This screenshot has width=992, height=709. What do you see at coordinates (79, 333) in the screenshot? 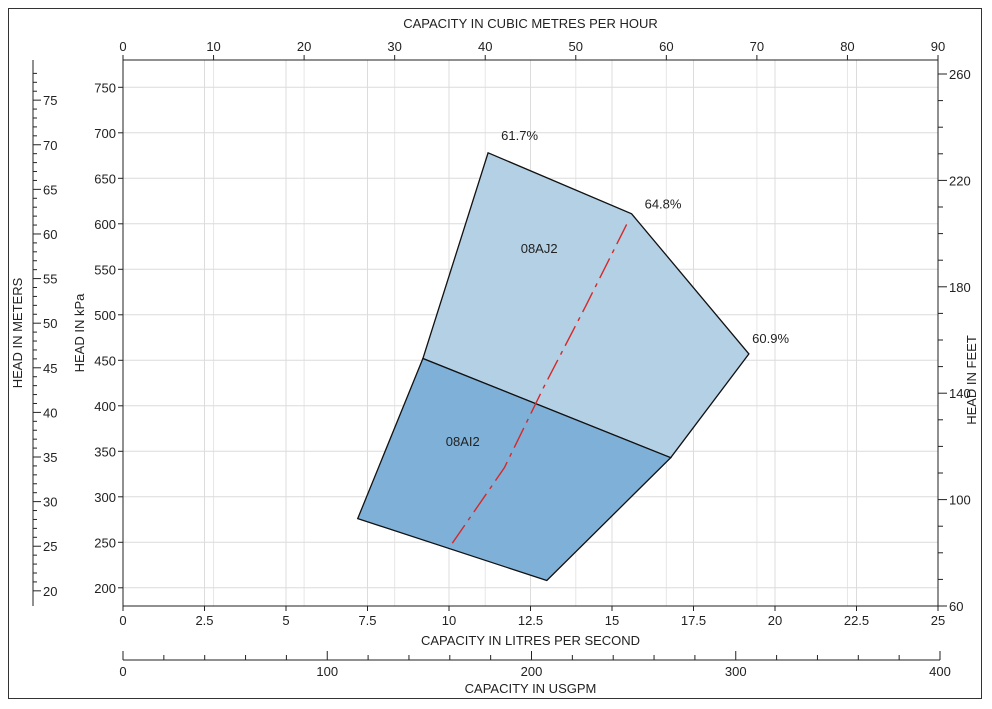
I see `y-axis-title: HEAD IN kPa` at bounding box center [79, 333].